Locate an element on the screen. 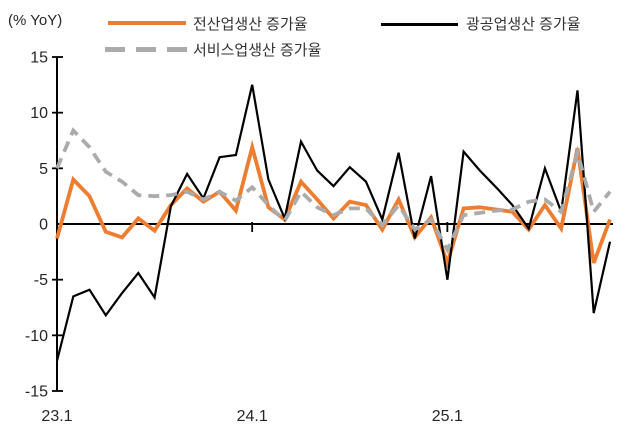  x-tick-label: 23.1 is located at coordinates (56, 416).